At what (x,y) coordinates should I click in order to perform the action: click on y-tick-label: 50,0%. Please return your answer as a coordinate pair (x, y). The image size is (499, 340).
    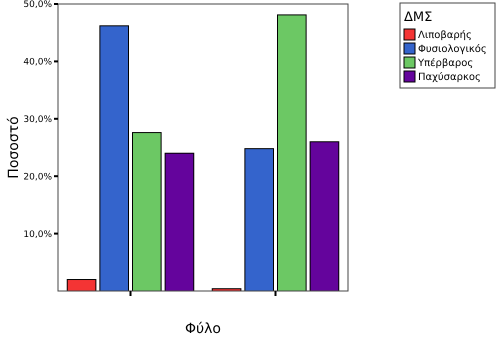
    Looking at the image, I should click on (37, 5).